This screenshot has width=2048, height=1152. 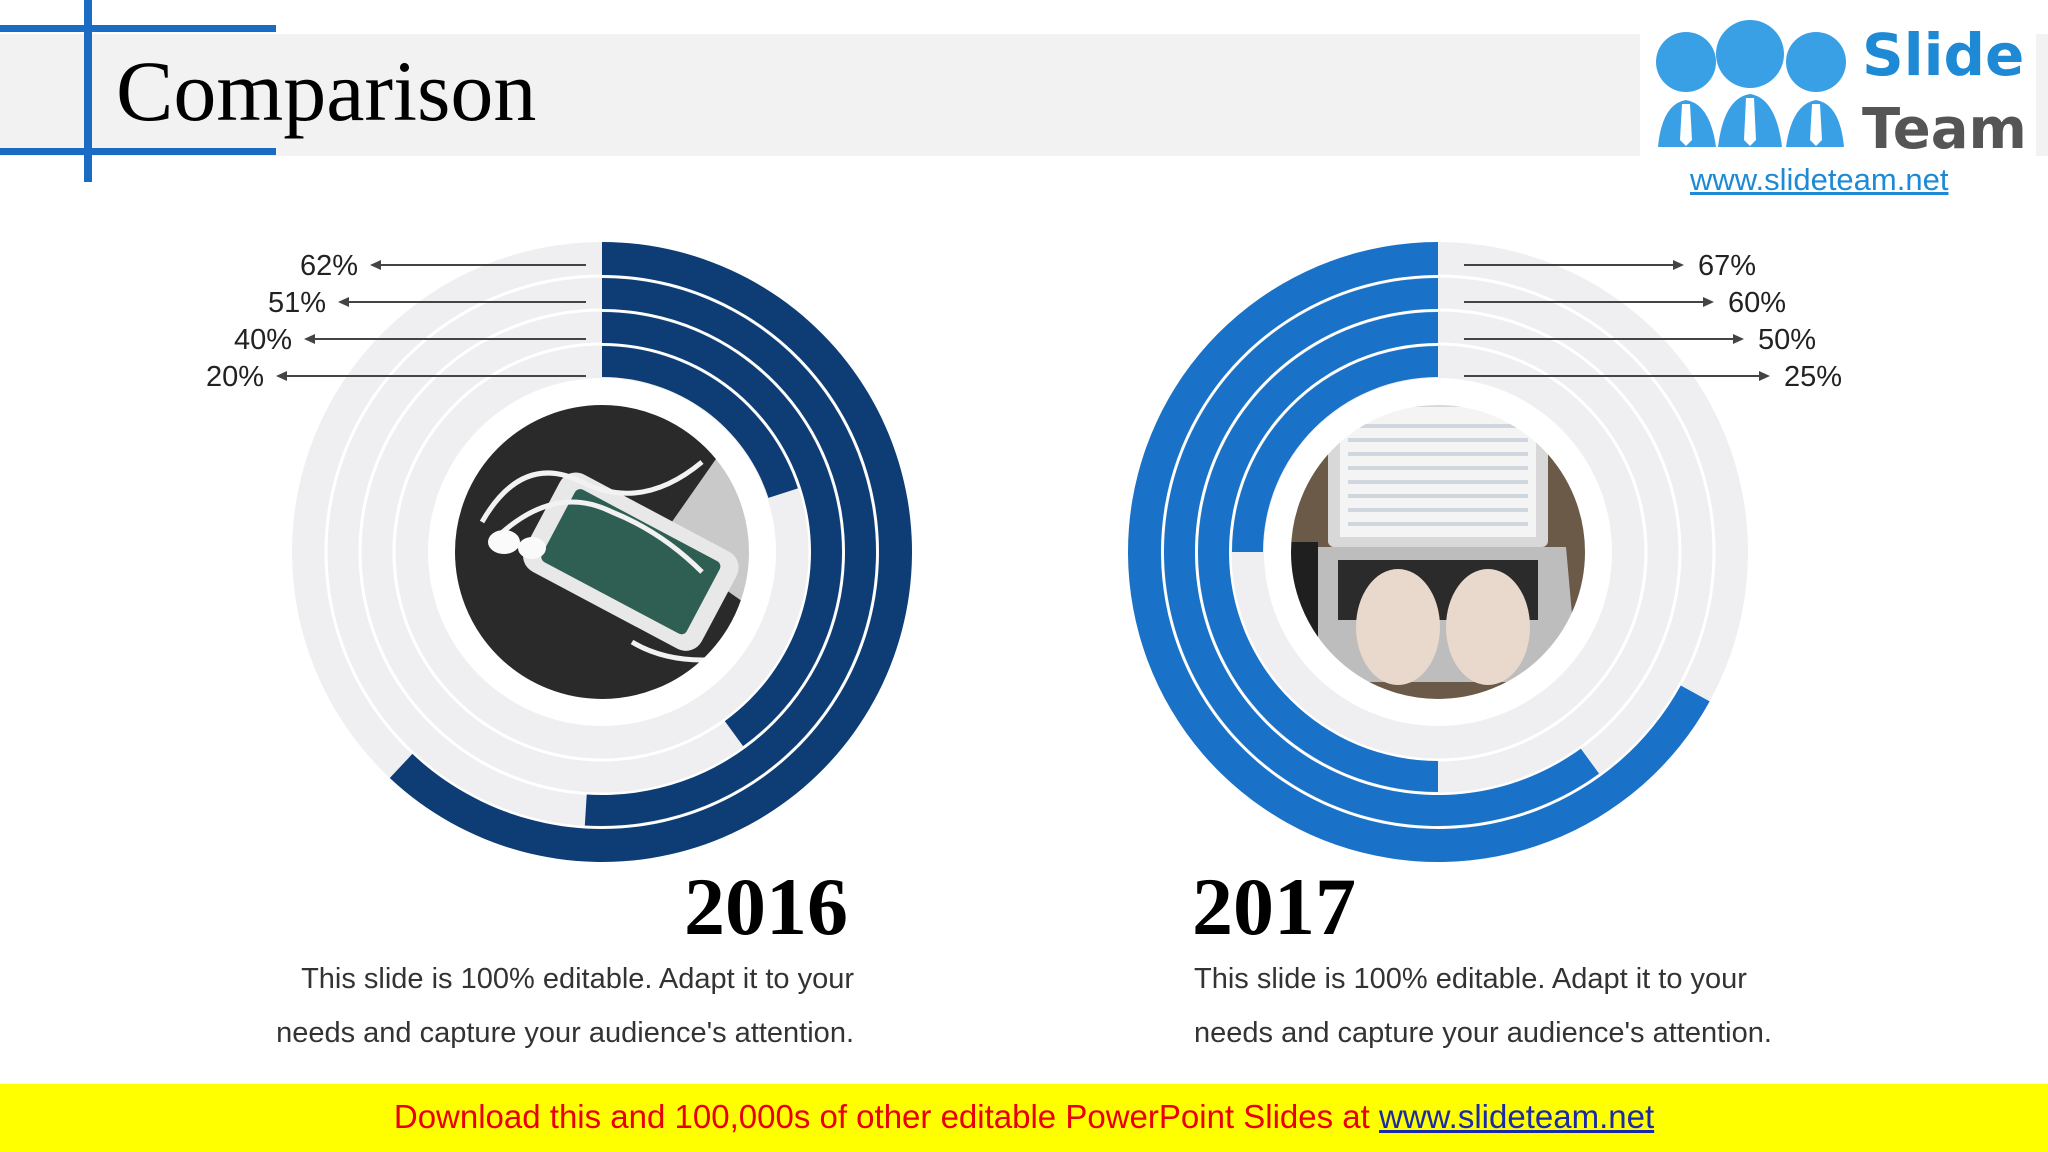 I want to click on percent-label-2016-1: 51%, so click(x=297, y=303).